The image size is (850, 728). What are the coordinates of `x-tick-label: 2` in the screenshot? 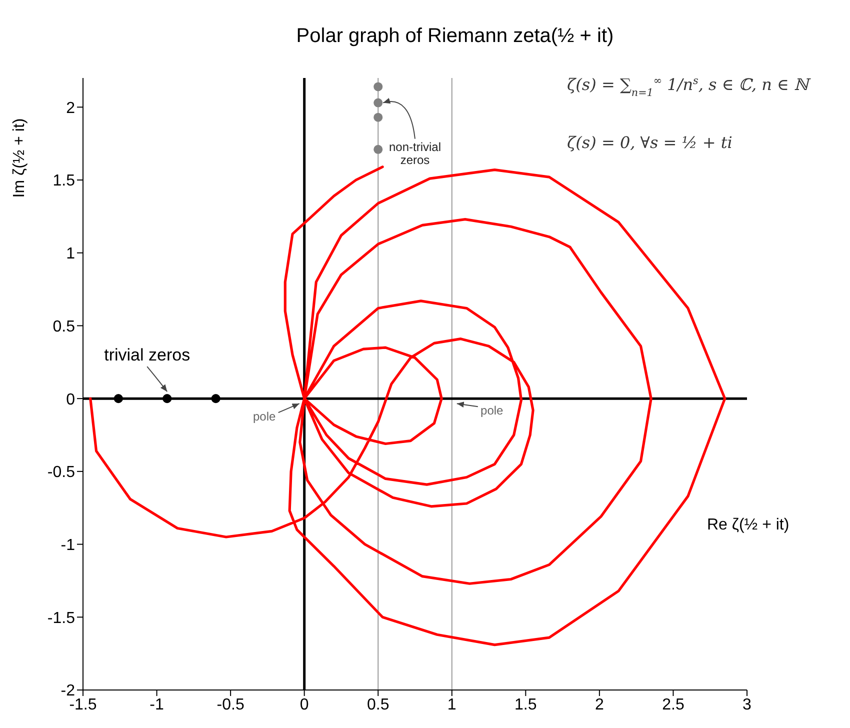 It's located at (599, 705).